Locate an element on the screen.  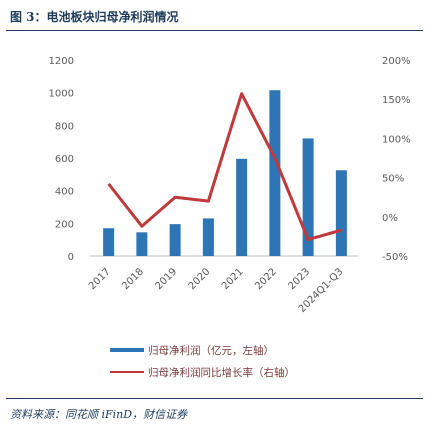
left-tick-label: 1000 is located at coordinates (61, 94).